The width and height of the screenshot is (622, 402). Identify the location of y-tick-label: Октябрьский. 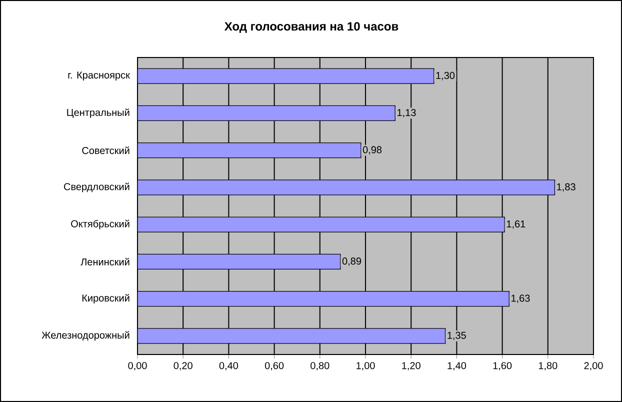
(100, 225).